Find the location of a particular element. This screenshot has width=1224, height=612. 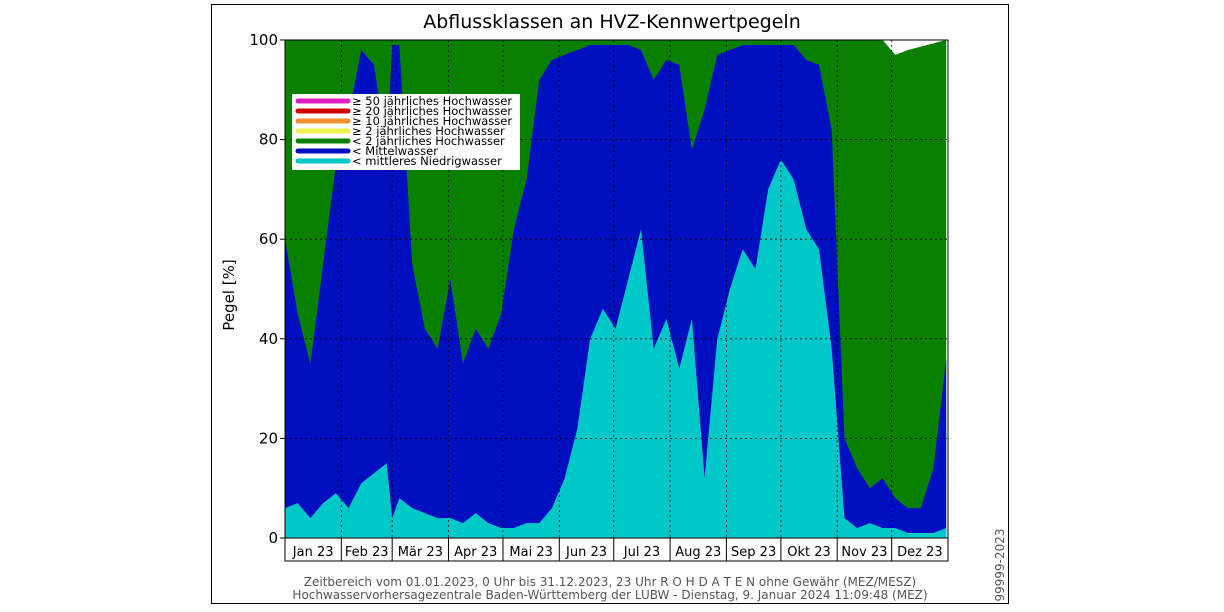

y-tick-label: 0 is located at coordinates (273, 538).